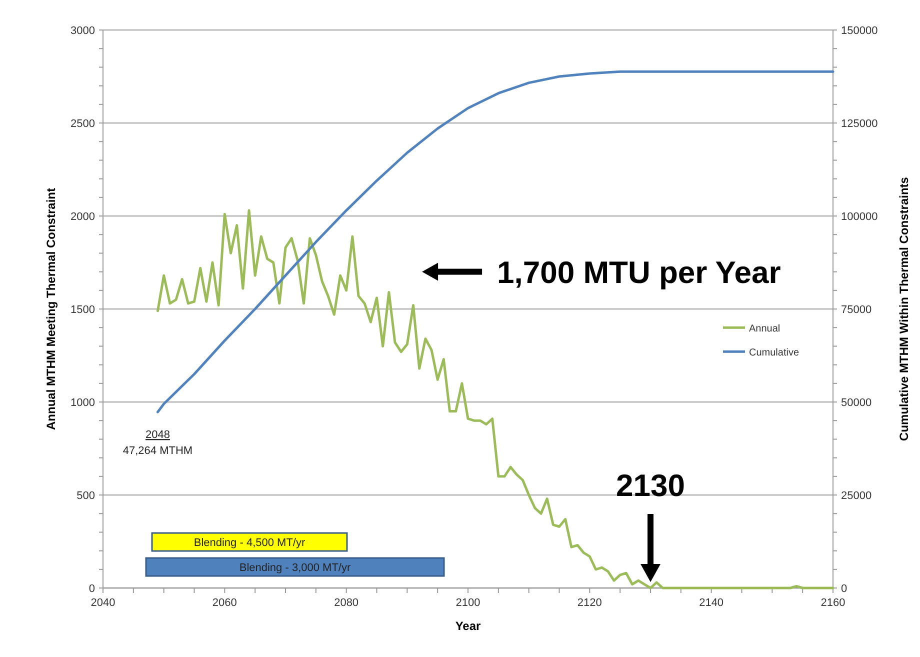  Describe the element at coordinates (859, 31) in the screenshot. I see `y2-tick-label: 150000` at that location.